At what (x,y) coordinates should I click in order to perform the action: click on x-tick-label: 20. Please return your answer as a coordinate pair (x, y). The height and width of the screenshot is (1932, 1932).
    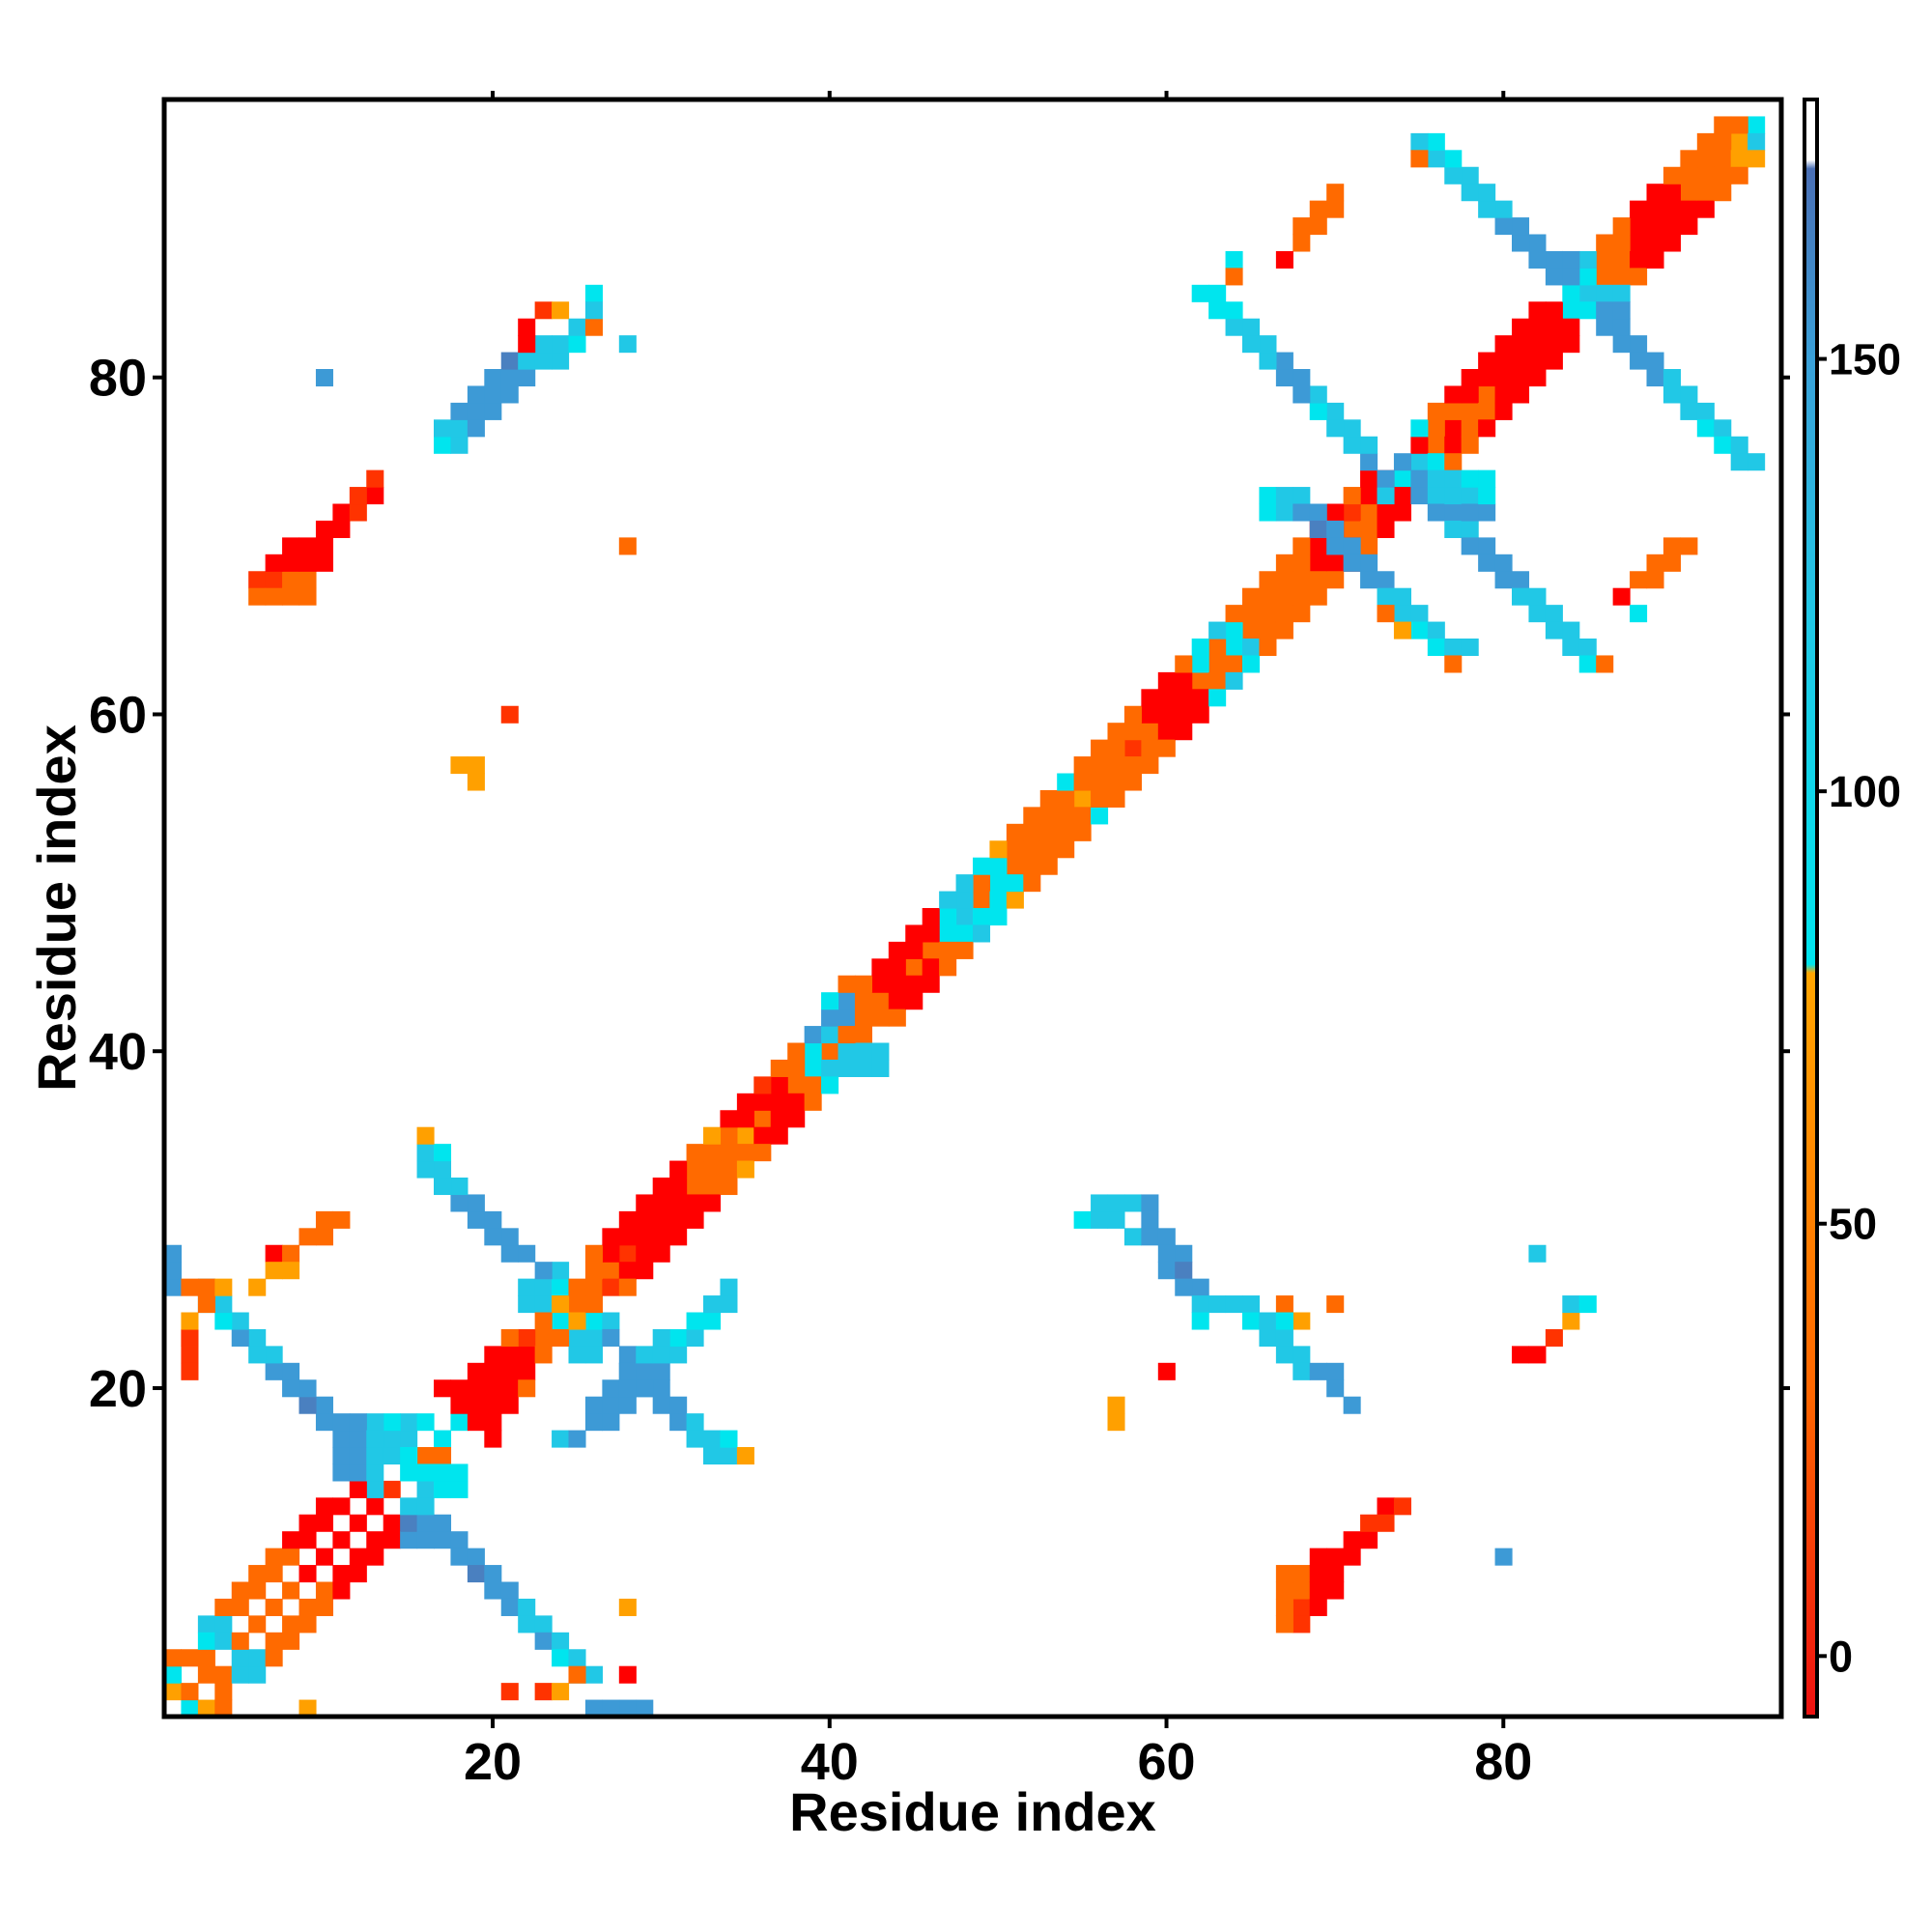
    Looking at the image, I should click on (493, 1762).